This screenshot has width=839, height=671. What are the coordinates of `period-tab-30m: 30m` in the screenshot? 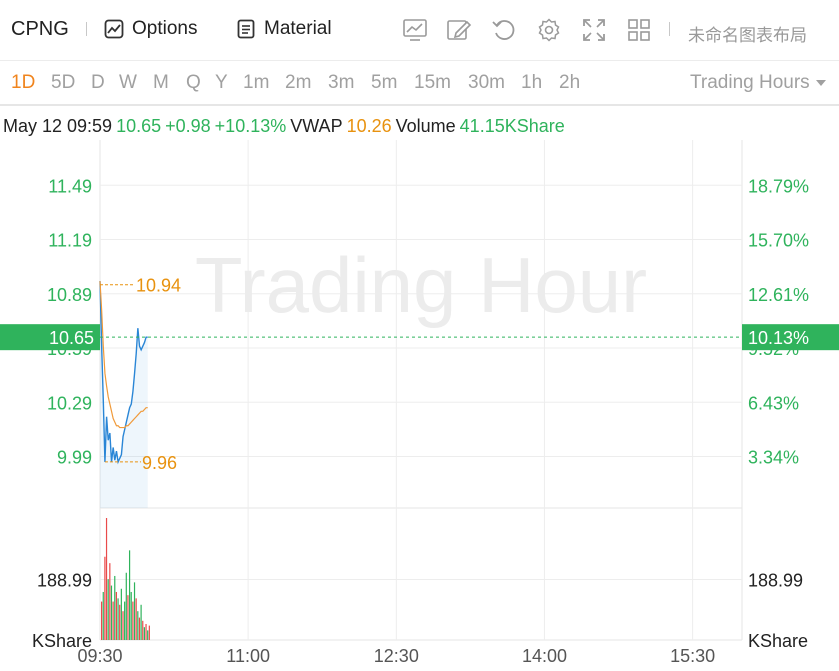 It's located at (486, 82).